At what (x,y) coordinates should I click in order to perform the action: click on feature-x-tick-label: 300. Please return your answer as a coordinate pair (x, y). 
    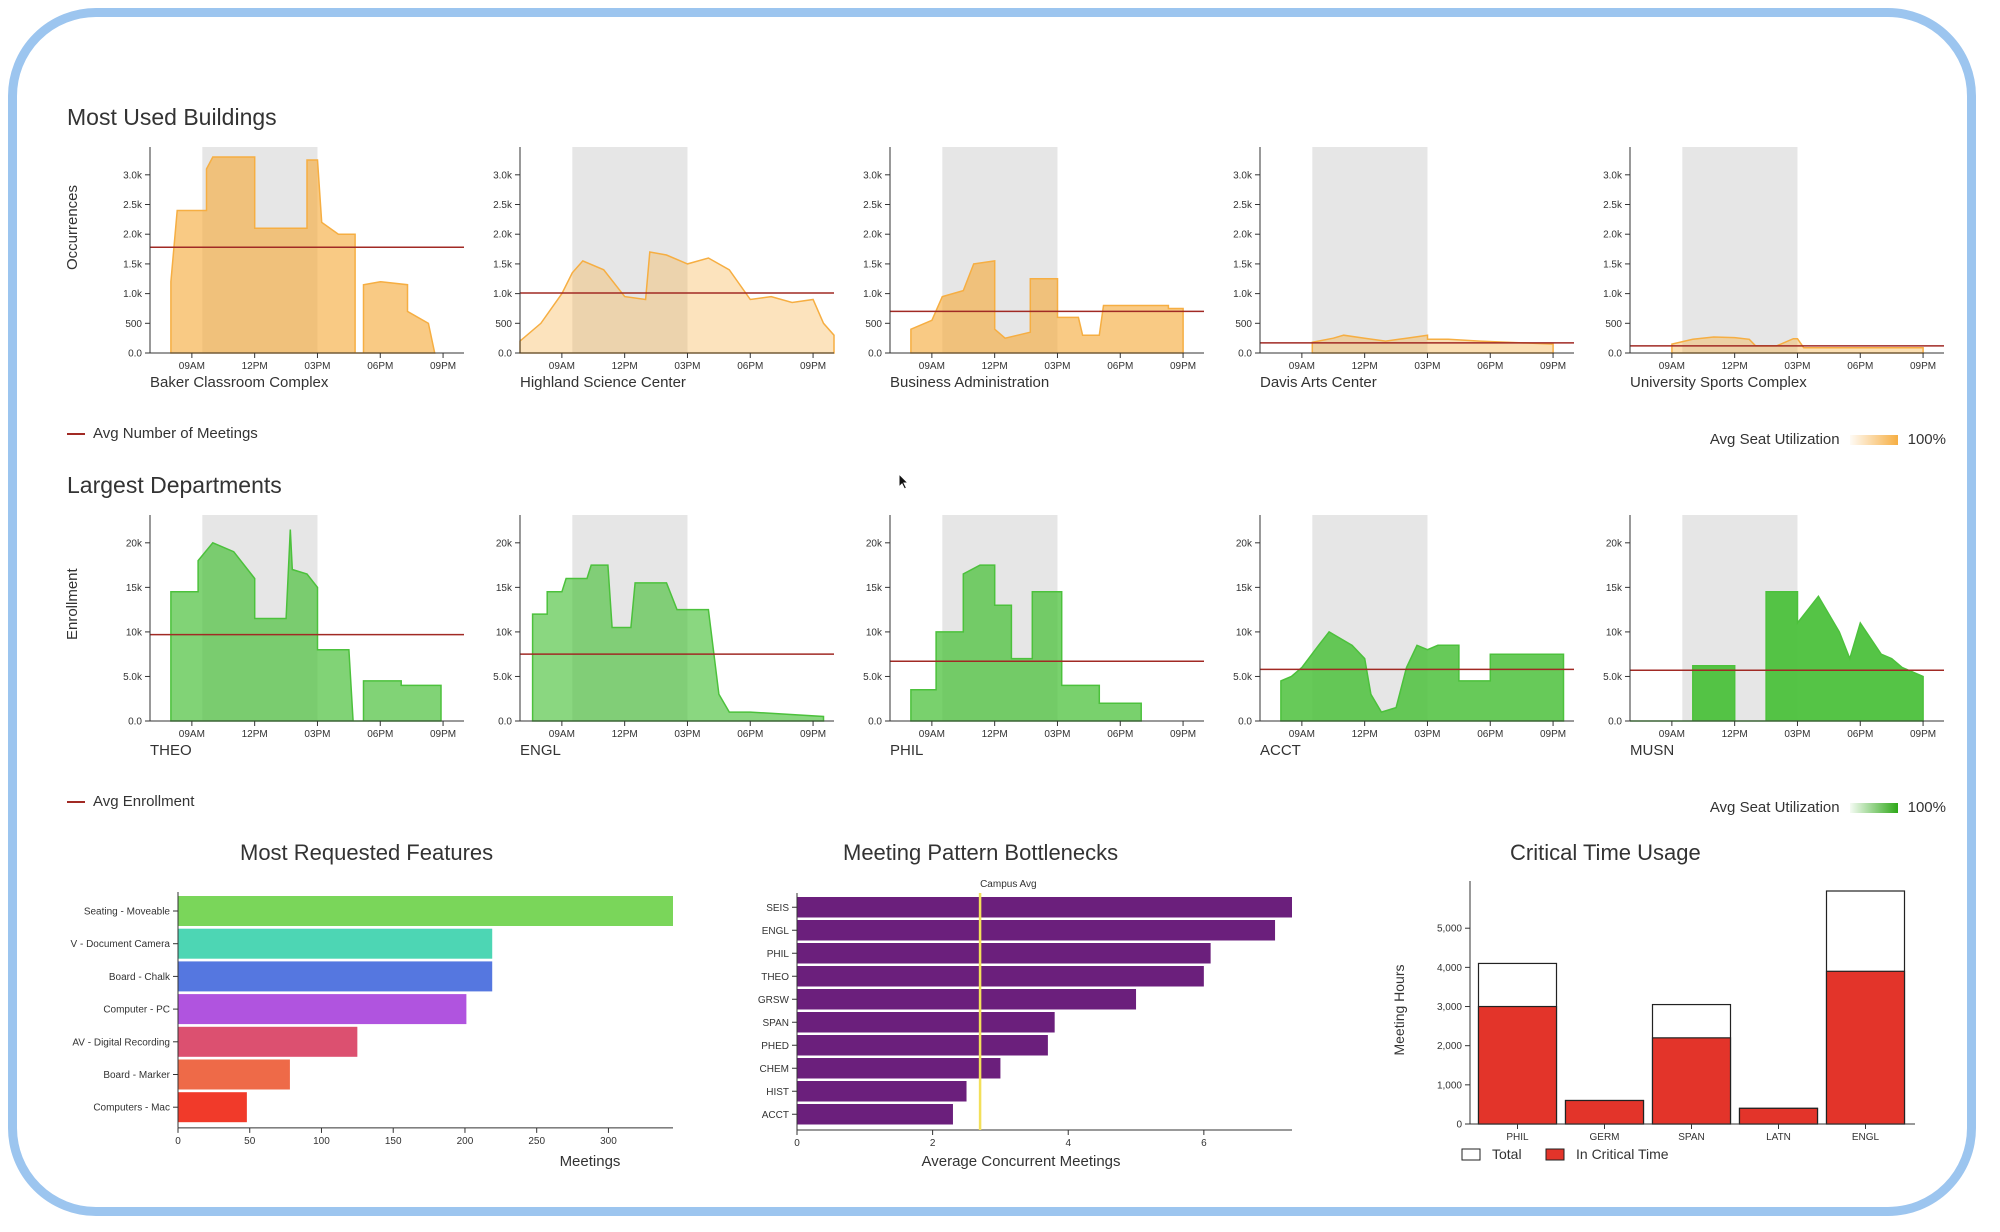
    Looking at the image, I should click on (608, 1141).